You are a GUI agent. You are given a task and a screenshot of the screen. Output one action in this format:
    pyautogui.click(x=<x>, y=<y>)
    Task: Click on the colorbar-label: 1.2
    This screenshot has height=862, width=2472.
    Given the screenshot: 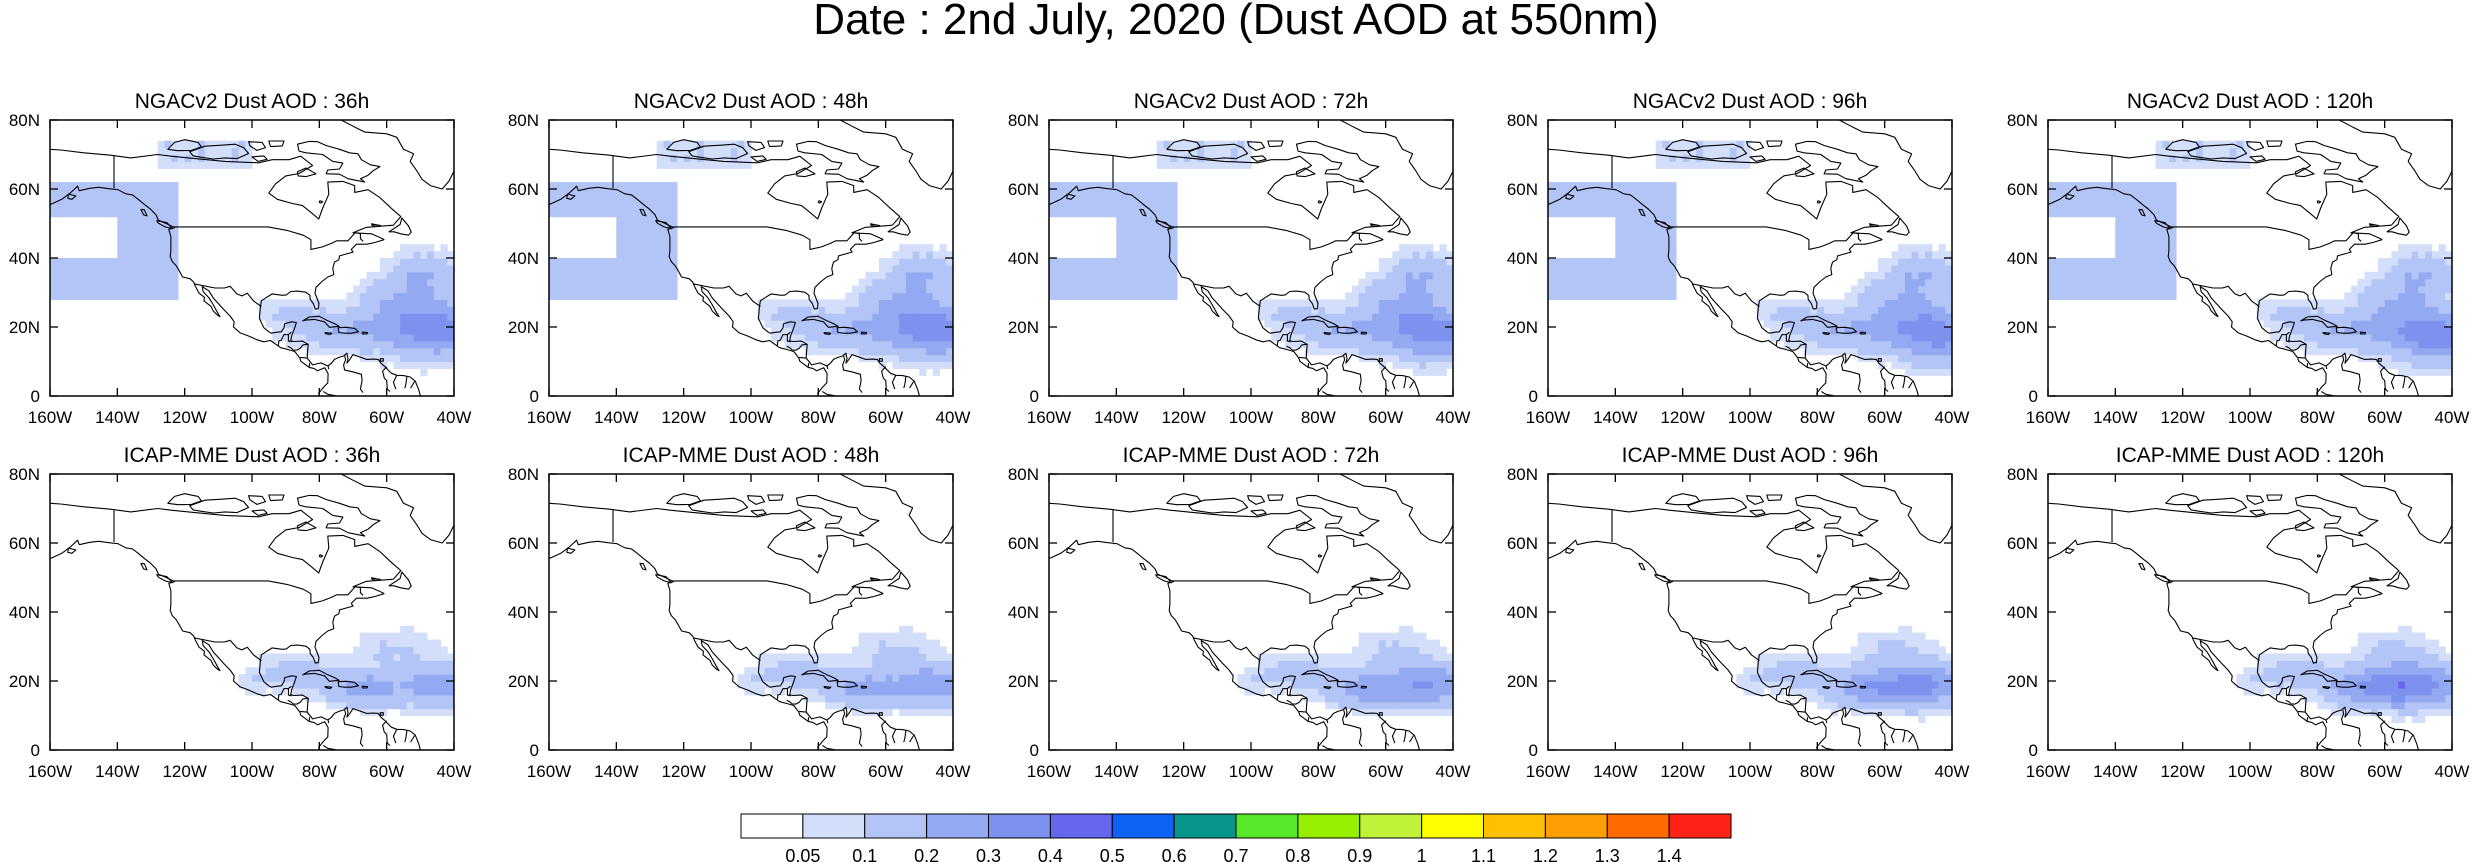 What is the action you would take?
    pyautogui.click(x=1545, y=854)
    